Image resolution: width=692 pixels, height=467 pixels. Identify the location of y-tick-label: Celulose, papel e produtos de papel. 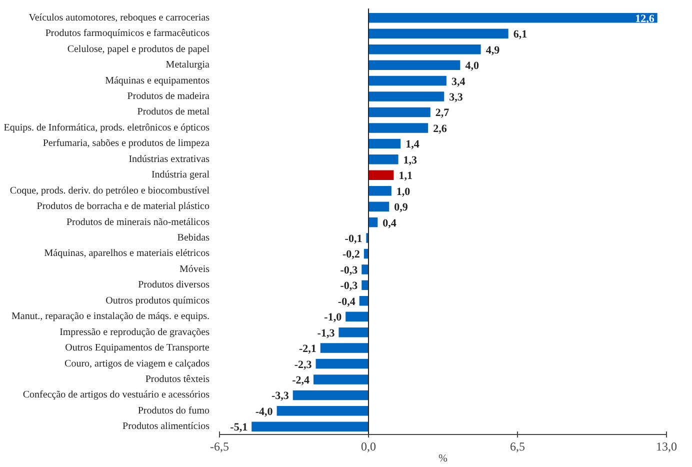
(138, 49).